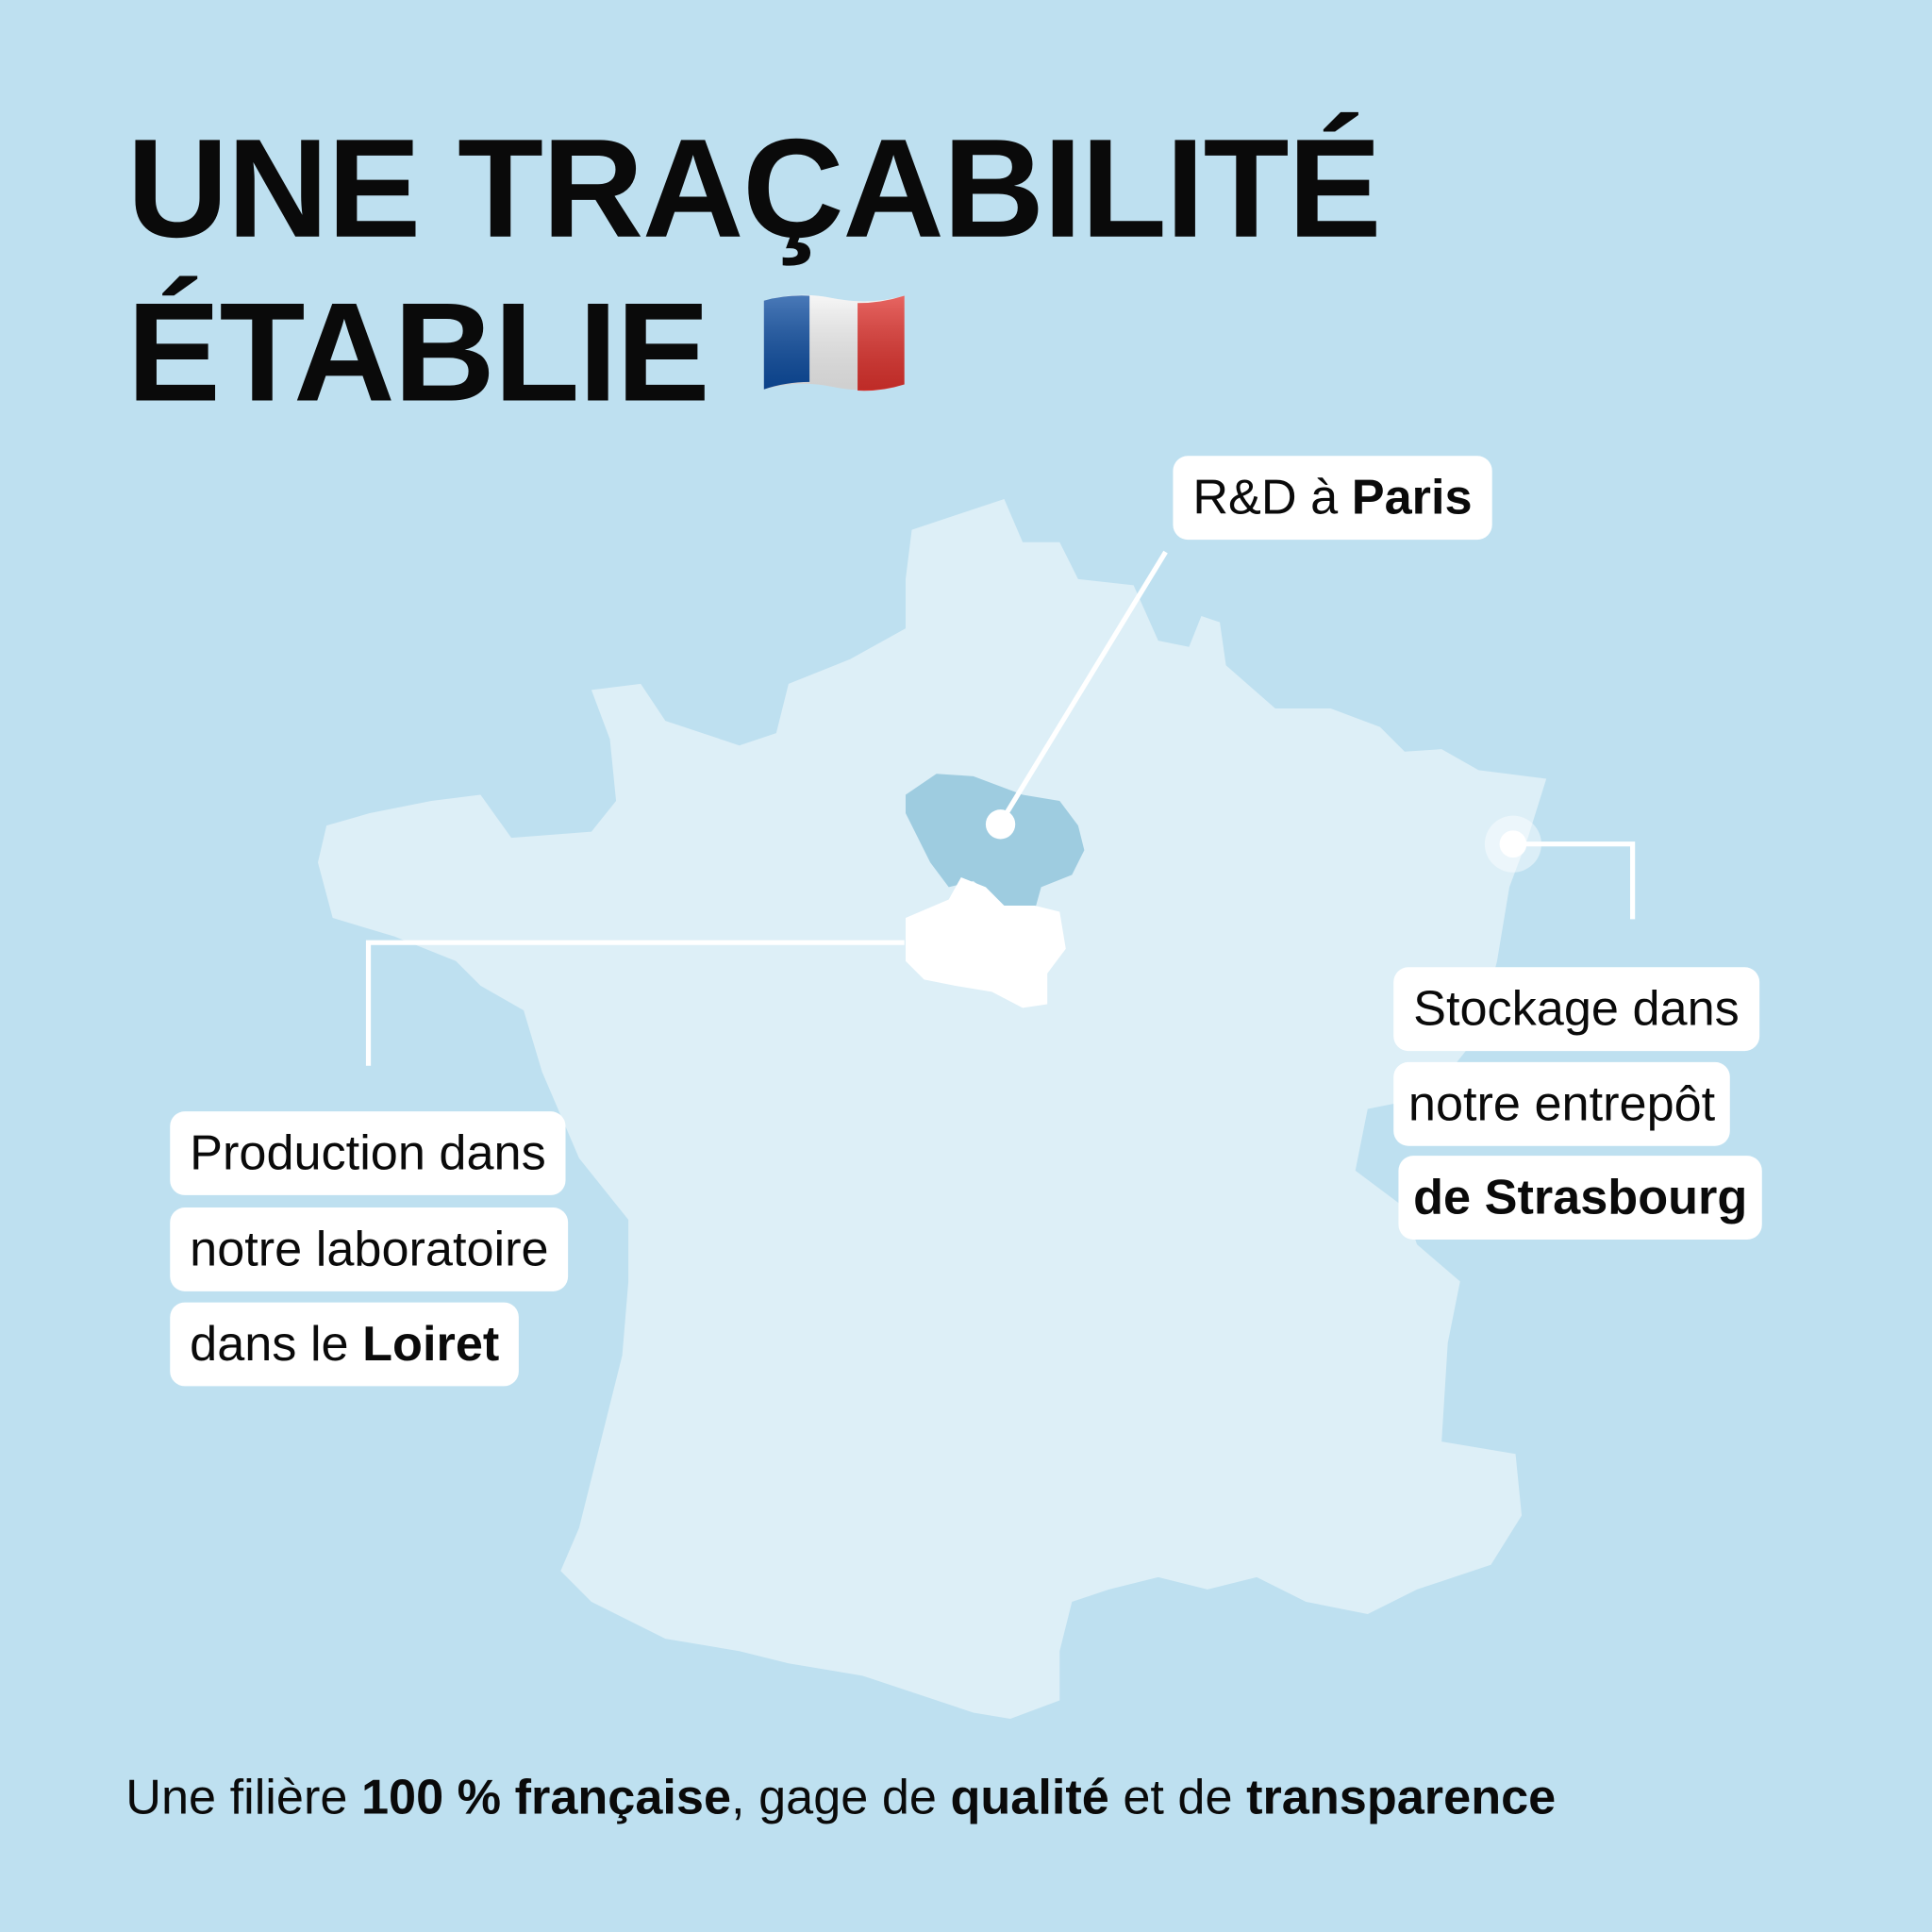 The image size is (1932, 1932). Describe the element at coordinates (834, 342) in the screenshot. I see `france-flag-icon` at that location.